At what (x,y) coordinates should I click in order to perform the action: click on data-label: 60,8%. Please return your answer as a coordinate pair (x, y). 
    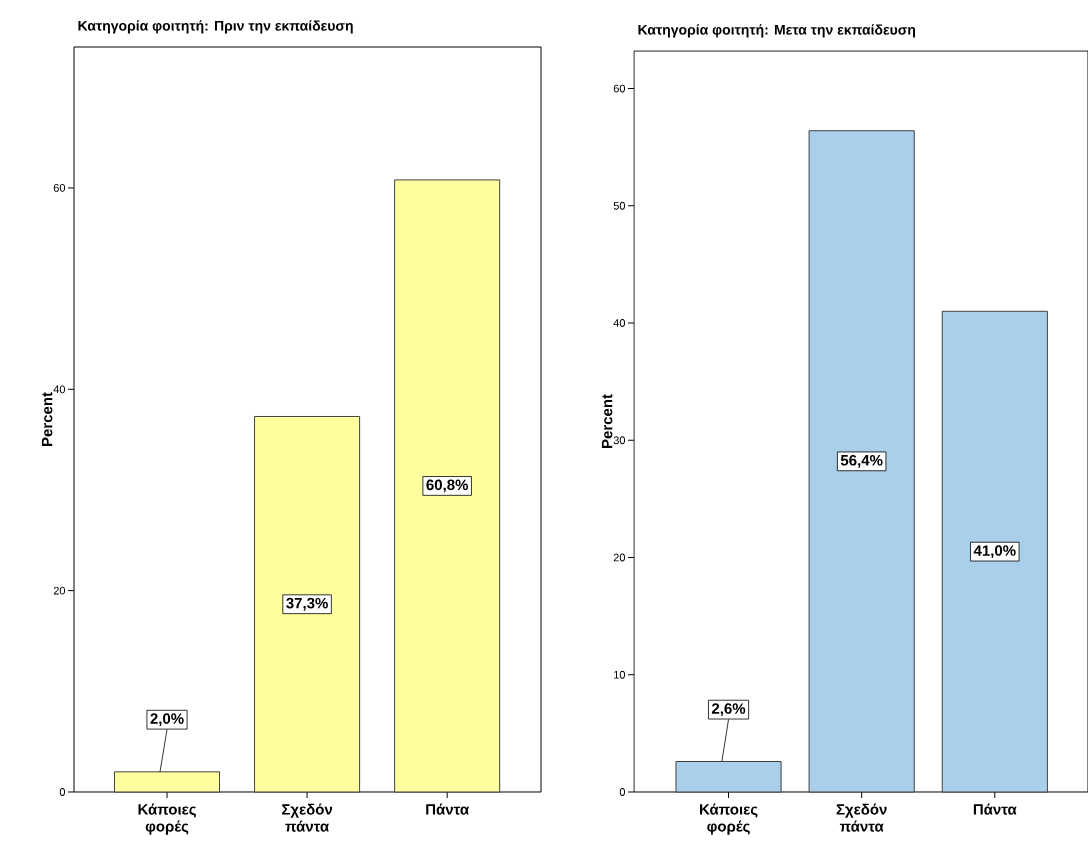
    Looking at the image, I should click on (447, 486).